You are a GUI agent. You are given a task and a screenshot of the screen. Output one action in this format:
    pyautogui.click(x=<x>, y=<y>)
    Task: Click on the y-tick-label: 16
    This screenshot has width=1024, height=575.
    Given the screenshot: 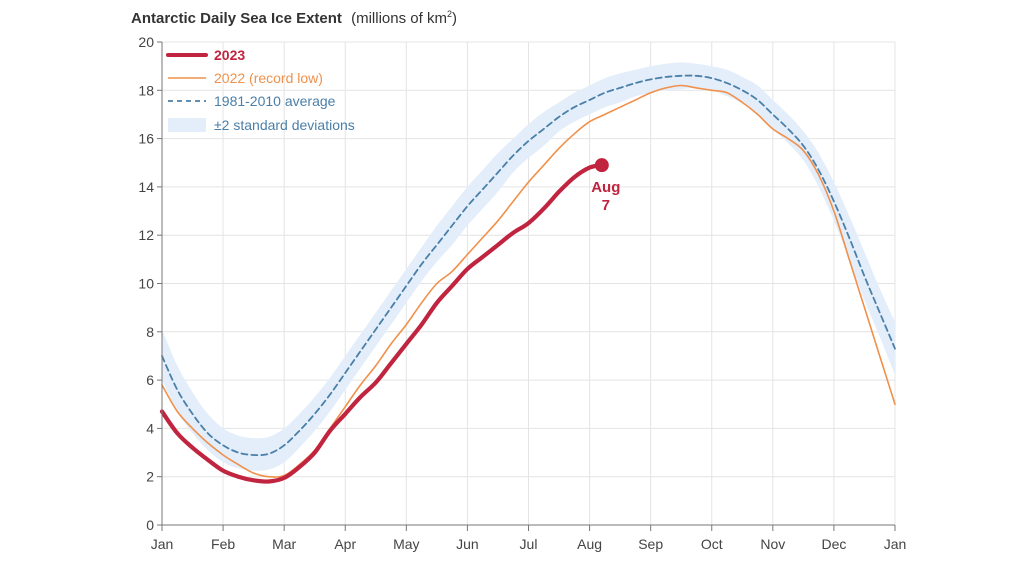 What is the action you would take?
    pyautogui.click(x=146, y=139)
    